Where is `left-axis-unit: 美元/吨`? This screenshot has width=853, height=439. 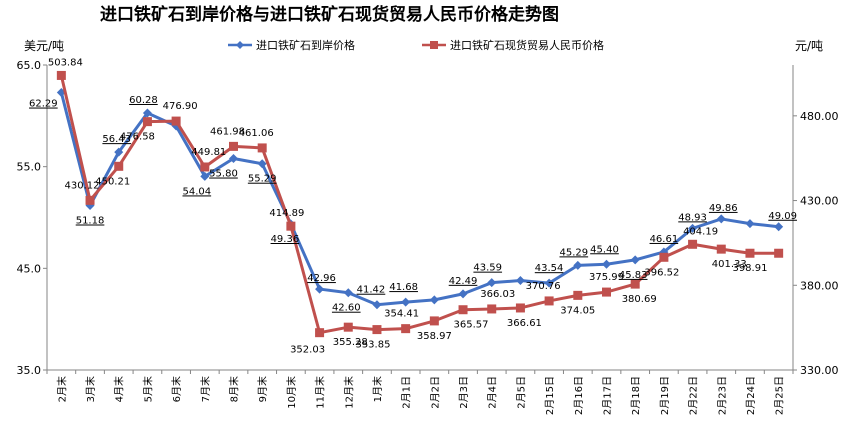
left-axis-unit: 美元/吨 is located at coordinates (44, 46).